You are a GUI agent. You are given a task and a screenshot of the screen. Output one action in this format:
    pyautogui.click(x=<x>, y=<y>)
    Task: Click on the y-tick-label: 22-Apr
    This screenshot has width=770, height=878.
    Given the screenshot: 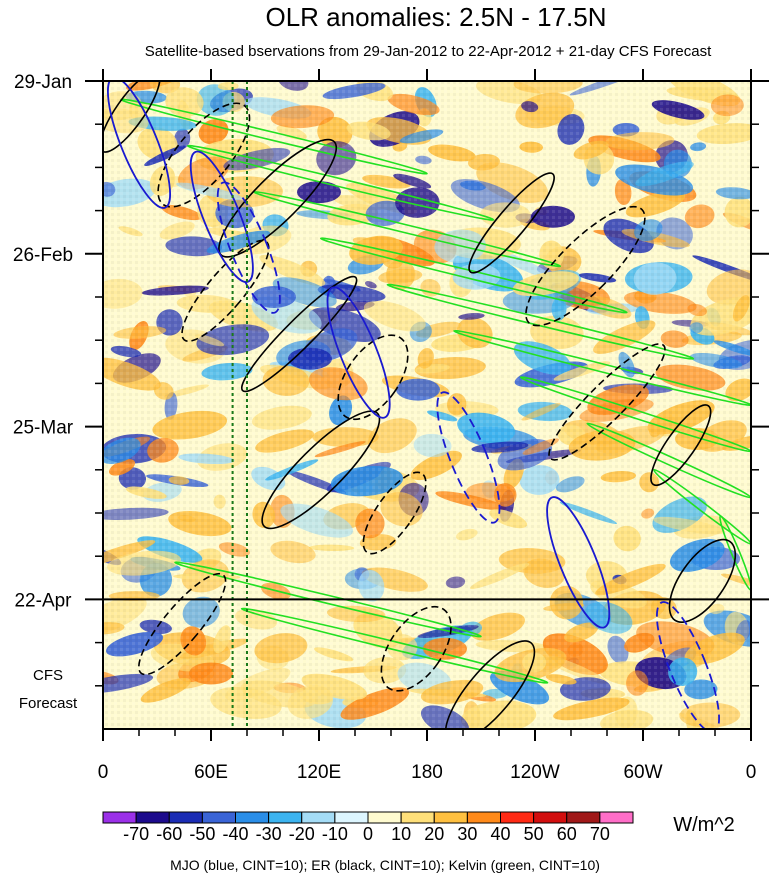 What is the action you would take?
    pyautogui.click(x=43, y=600)
    